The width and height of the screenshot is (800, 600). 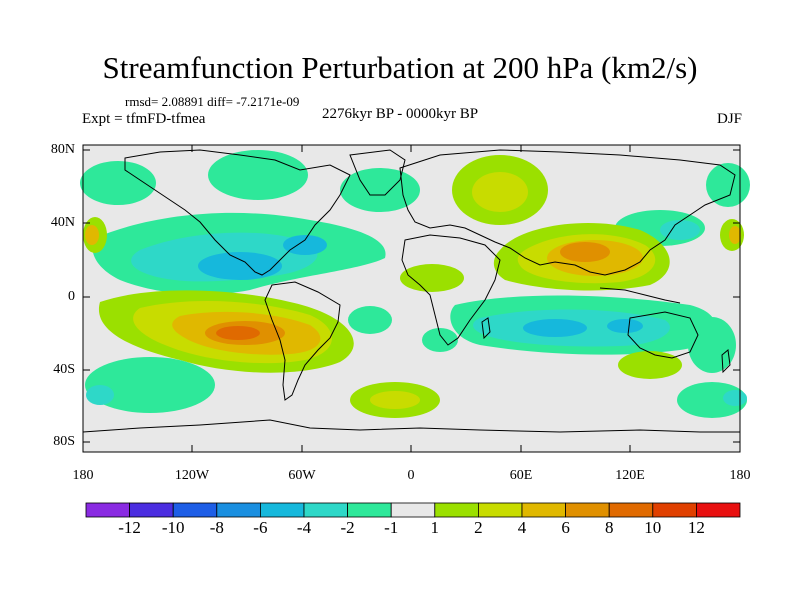 What do you see at coordinates (435, 527) in the screenshot?
I see `colorbar-label: 1` at bounding box center [435, 527].